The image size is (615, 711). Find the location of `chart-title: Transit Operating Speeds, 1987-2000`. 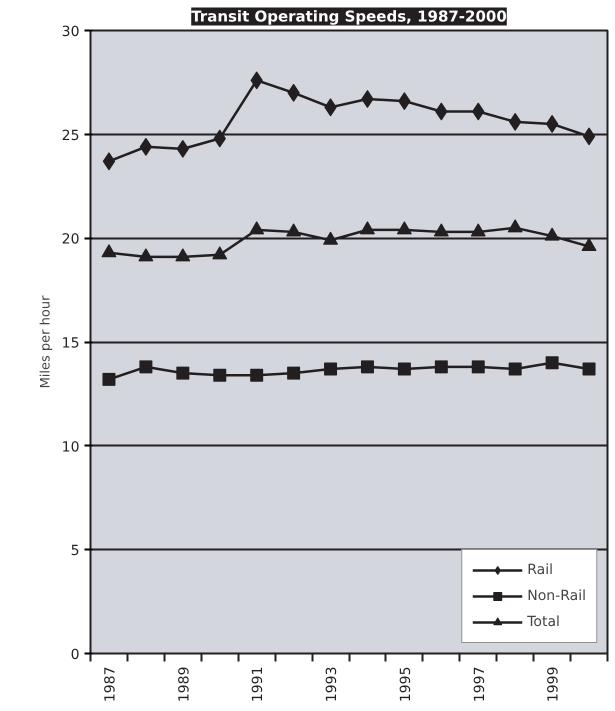

chart-title: Transit Operating Speeds, 1987-2000 is located at coordinates (349, 17).